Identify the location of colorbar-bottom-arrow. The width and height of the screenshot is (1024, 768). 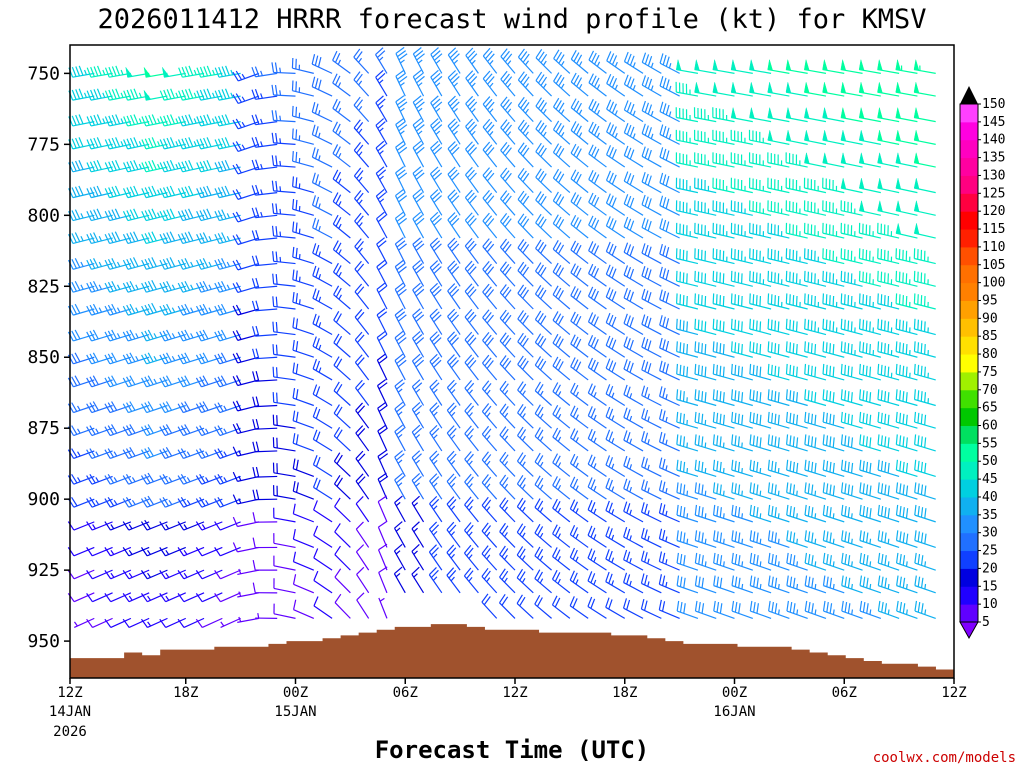
(969, 630).